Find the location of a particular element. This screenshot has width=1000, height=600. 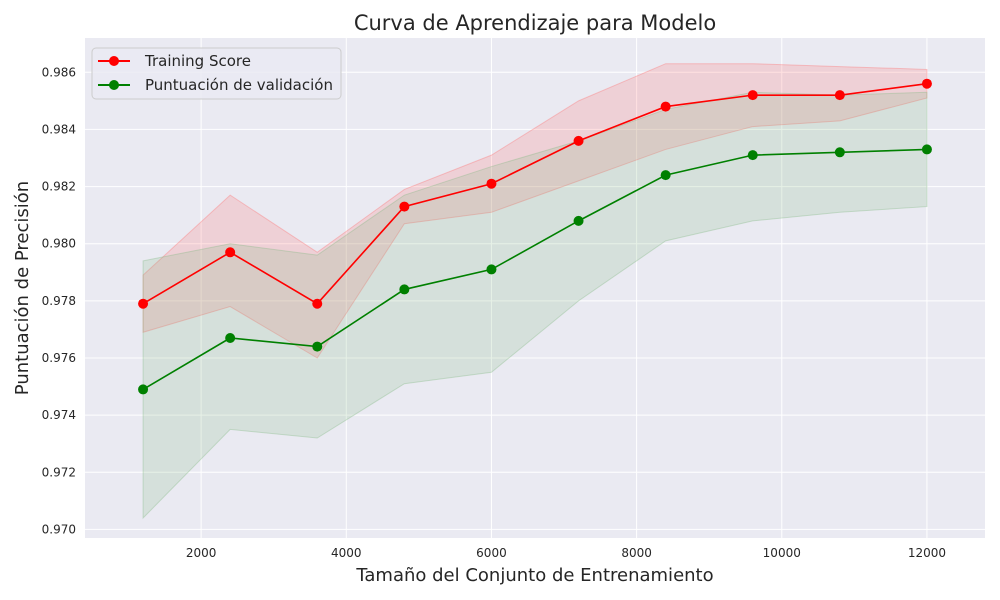

x-axis-ticks: 2000 4000 6000 8000 10000 12000 is located at coordinates (566, 553).